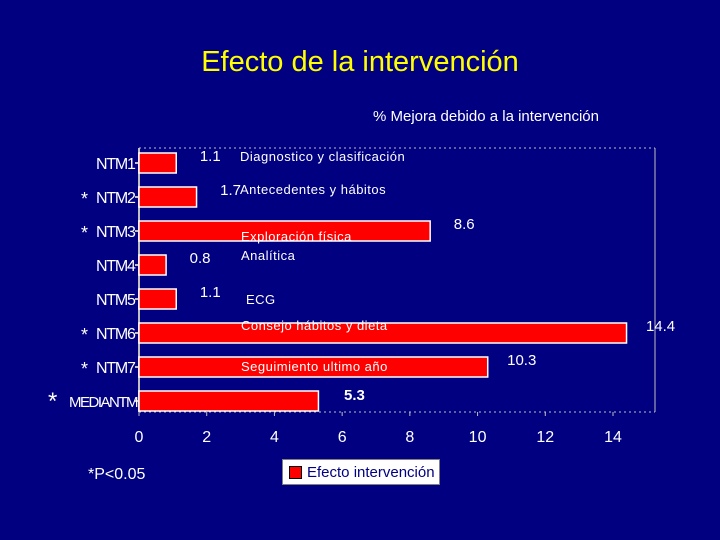  What do you see at coordinates (116, 368) in the screenshot?
I see `category-label: NTM7` at bounding box center [116, 368].